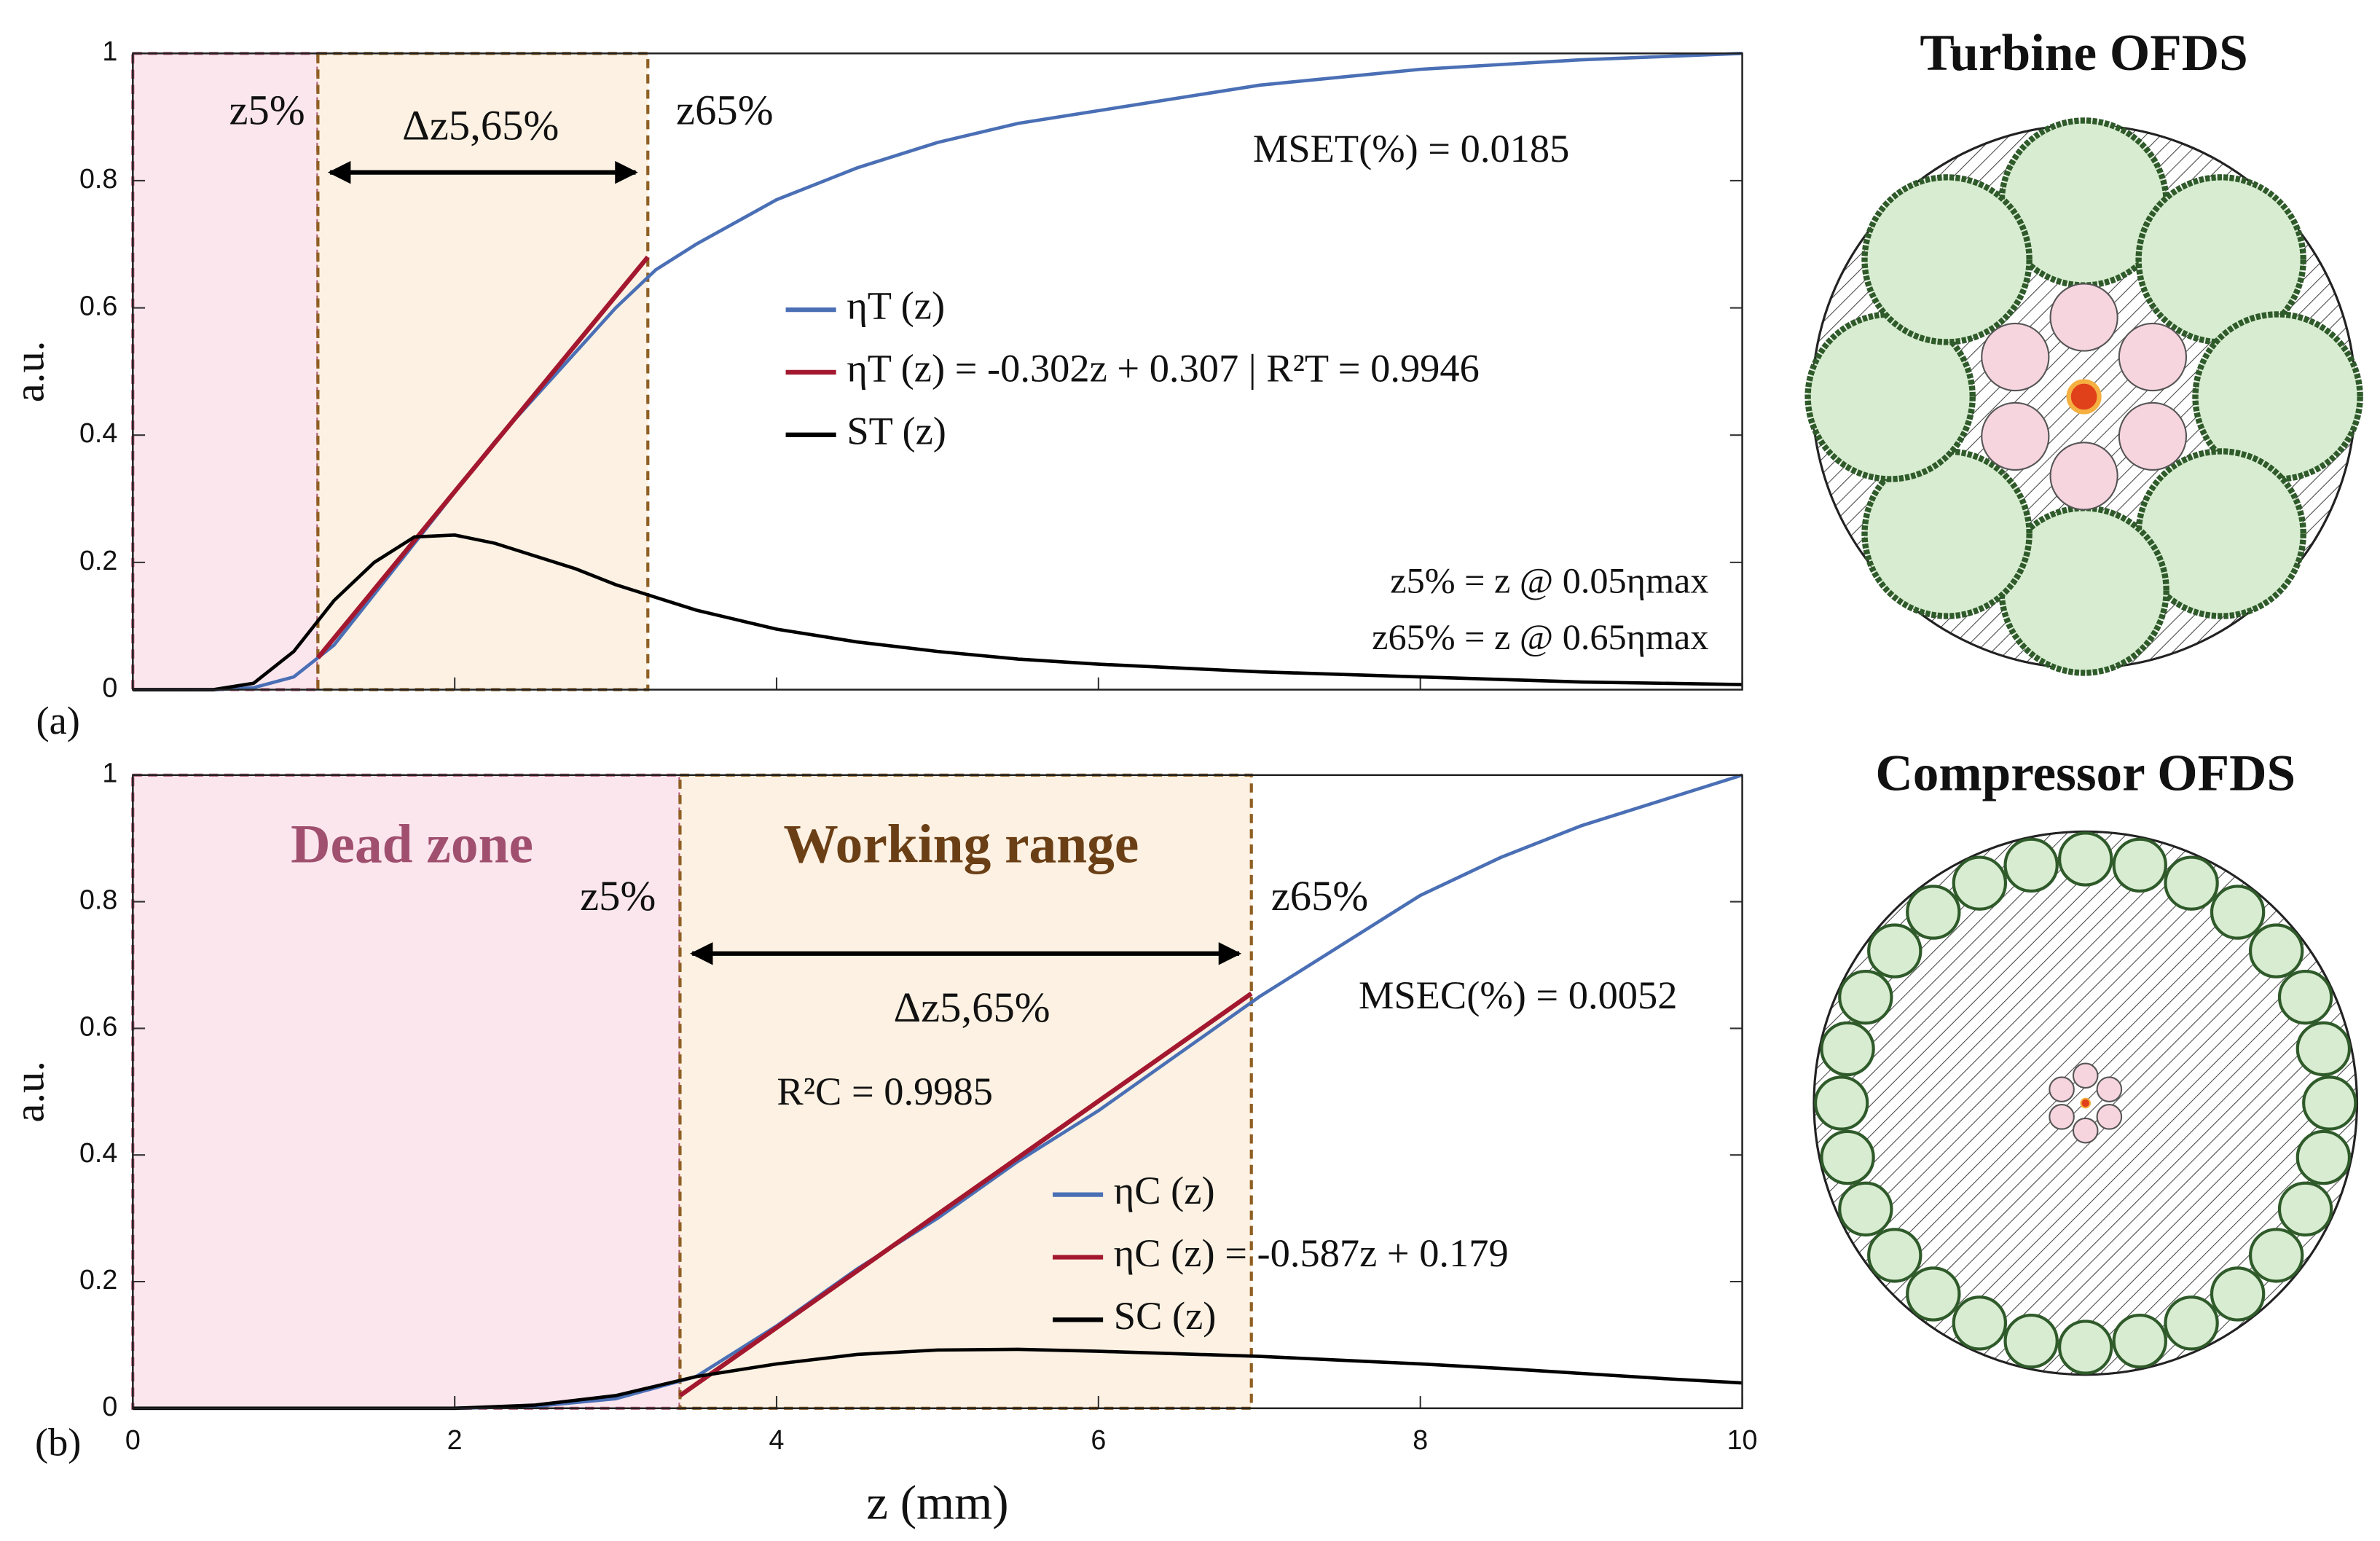  What do you see at coordinates (885, 1091) in the screenshot?
I see `annotation: R²C = 0.9985` at bounding box center [885, 1091].